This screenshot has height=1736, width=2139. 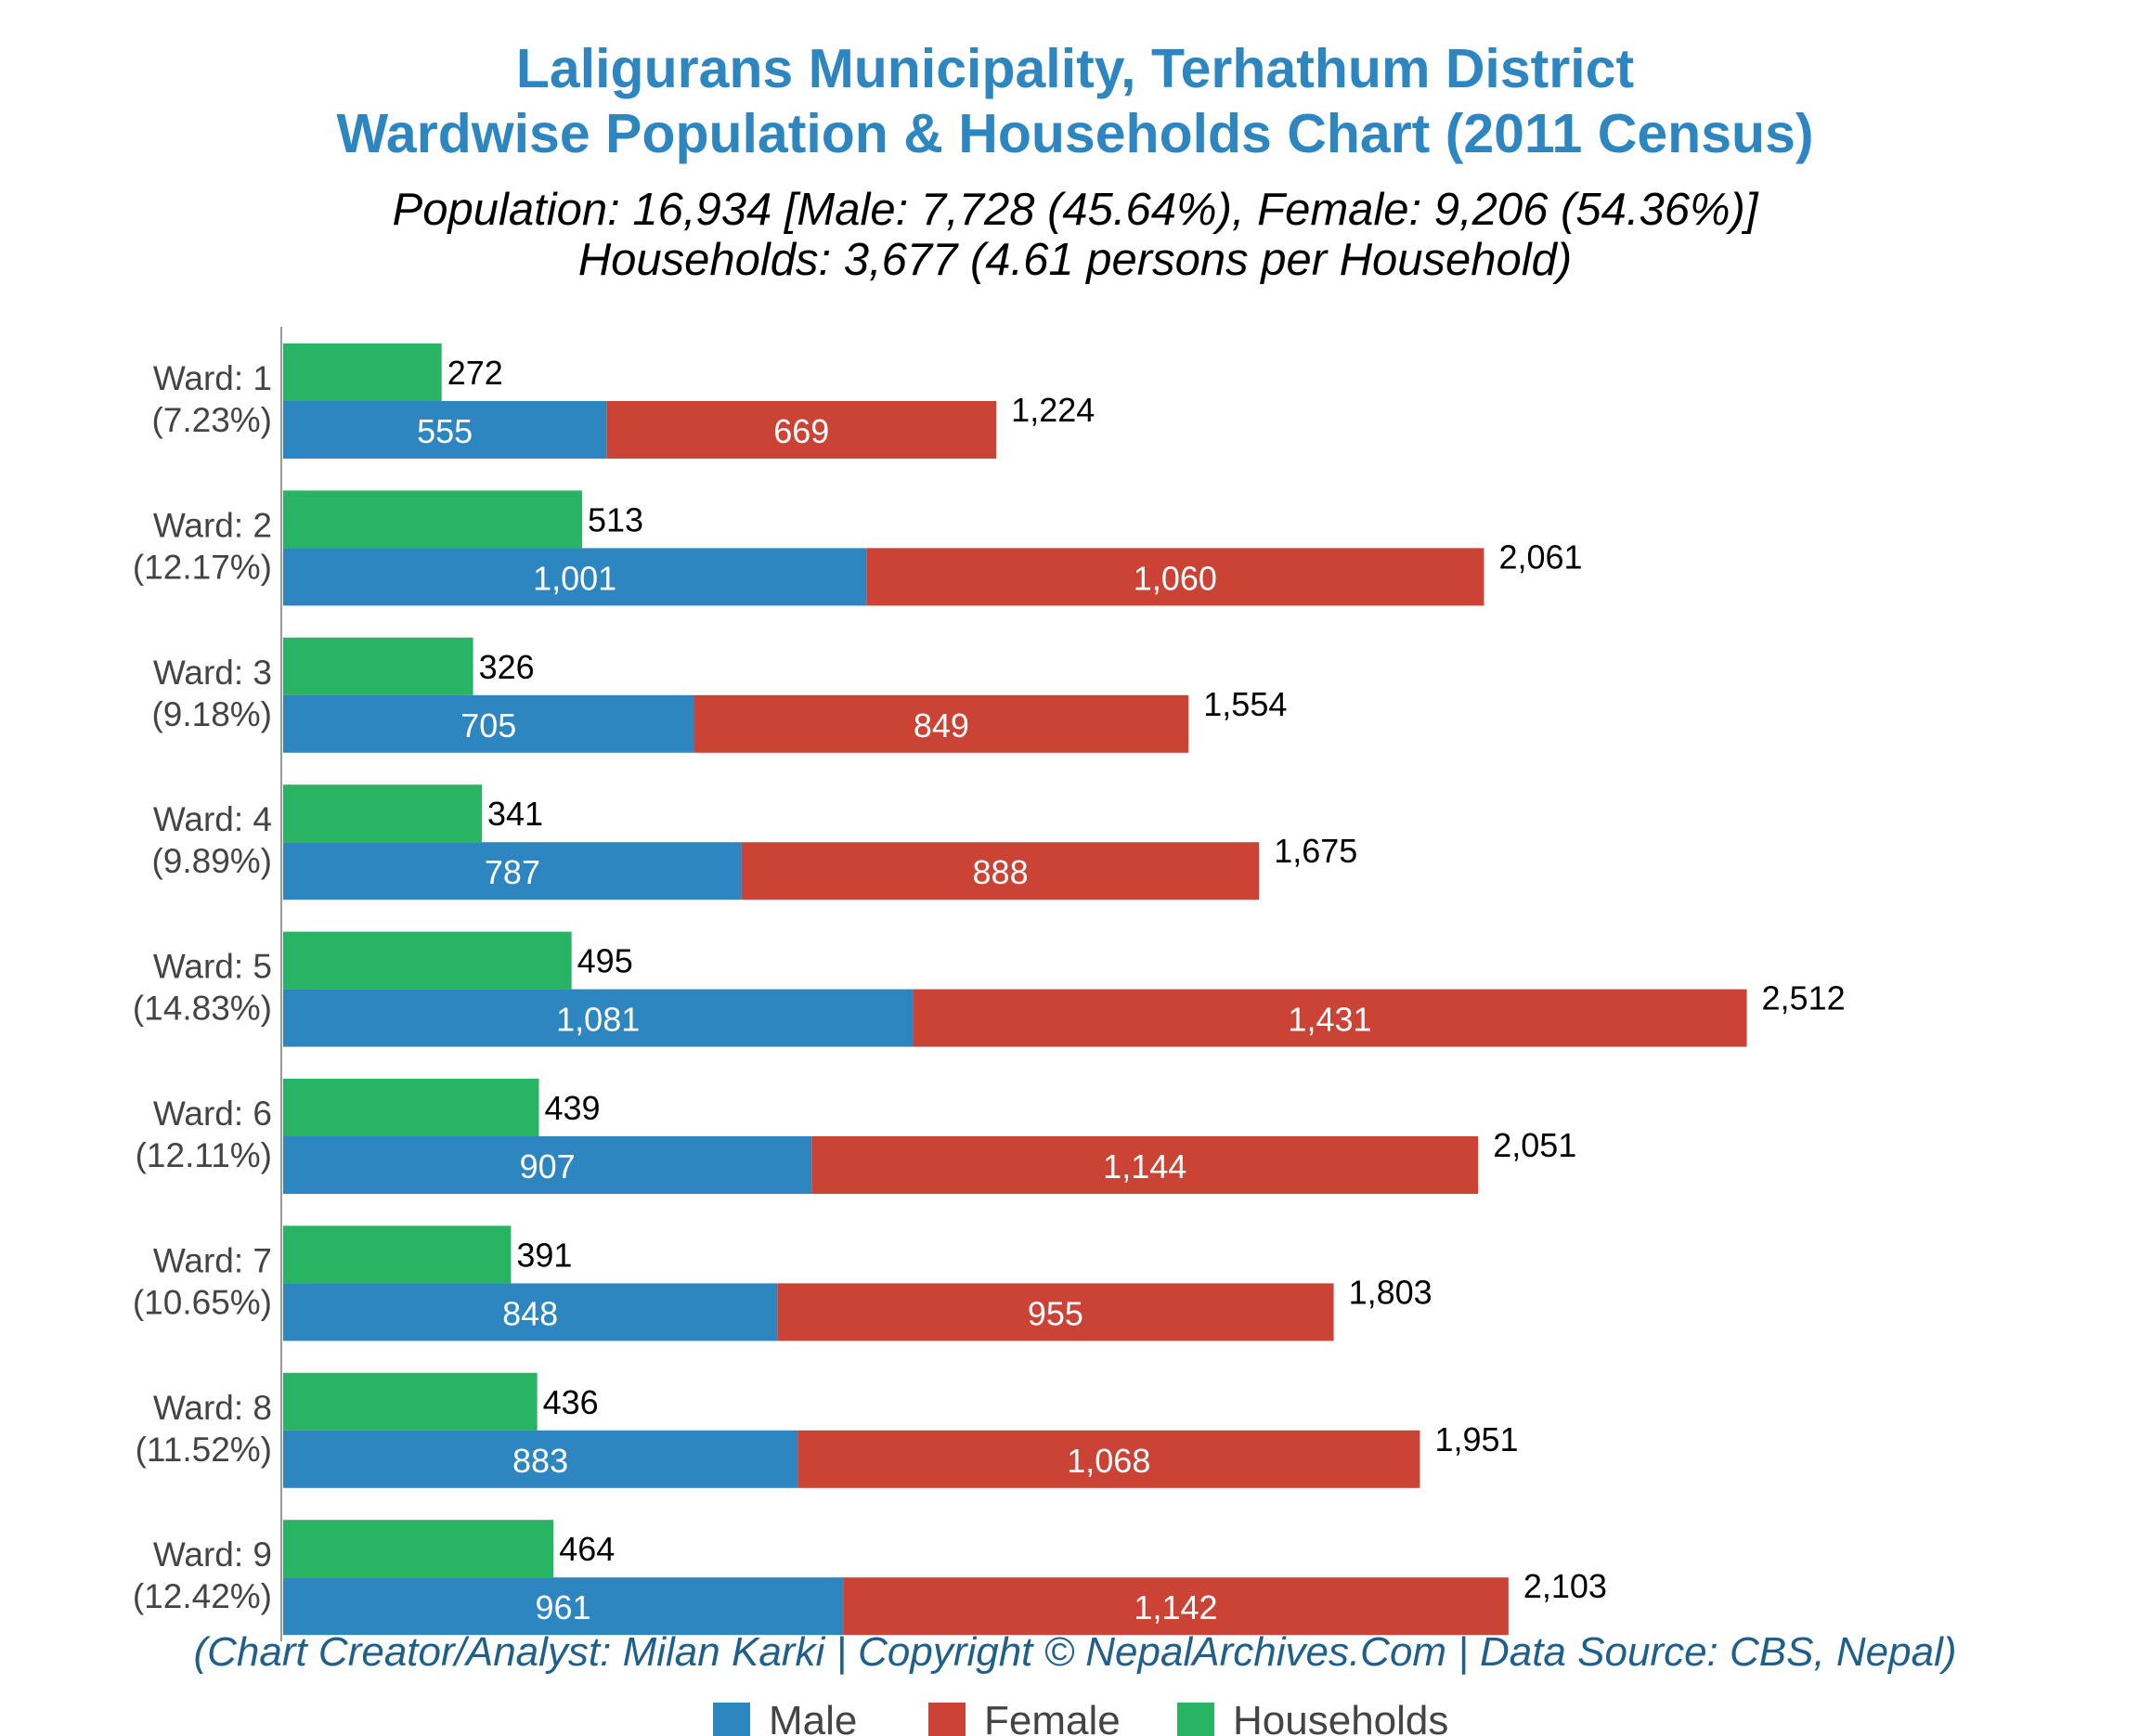 What do you see at coordinates (571, 1402) in the screenshot?
I see `households-value-label: 436` at bounding box center [571, 1402].